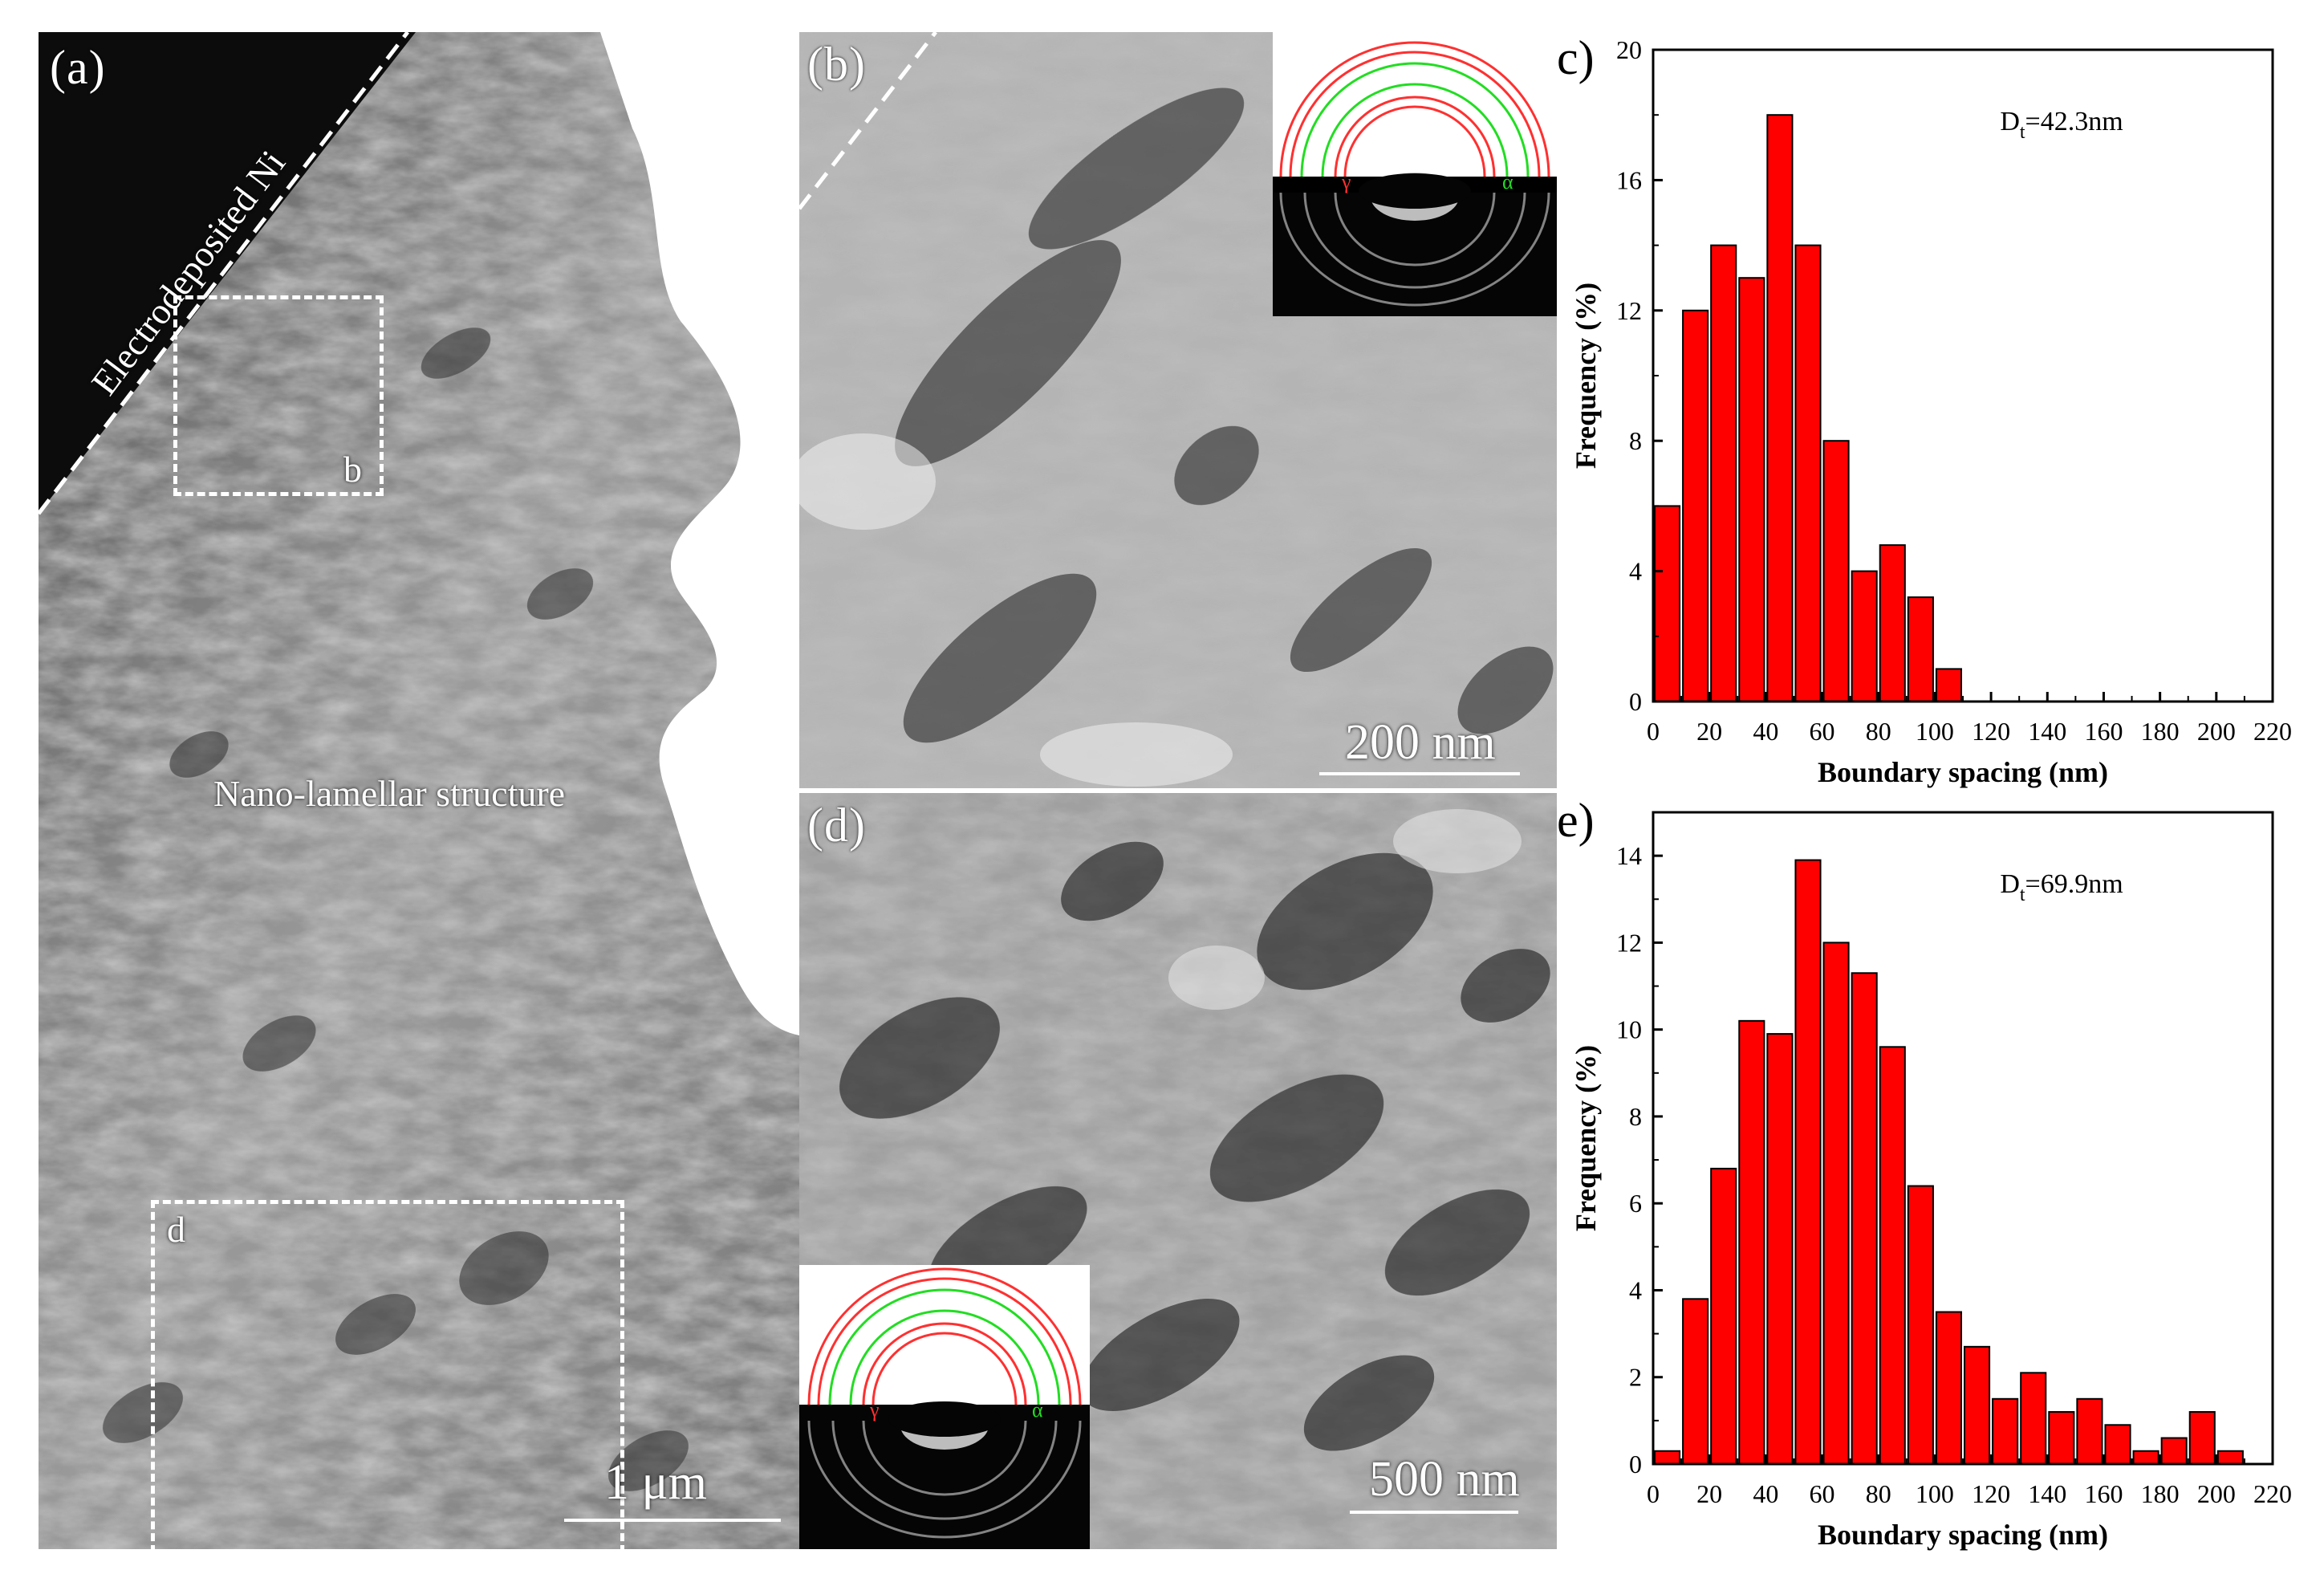 The height and width of the screenshot is (1570, 2324). Describe the element at coordinates (1635, 1203) in the screenshot. I see `y-tick-label: 6` at that location.